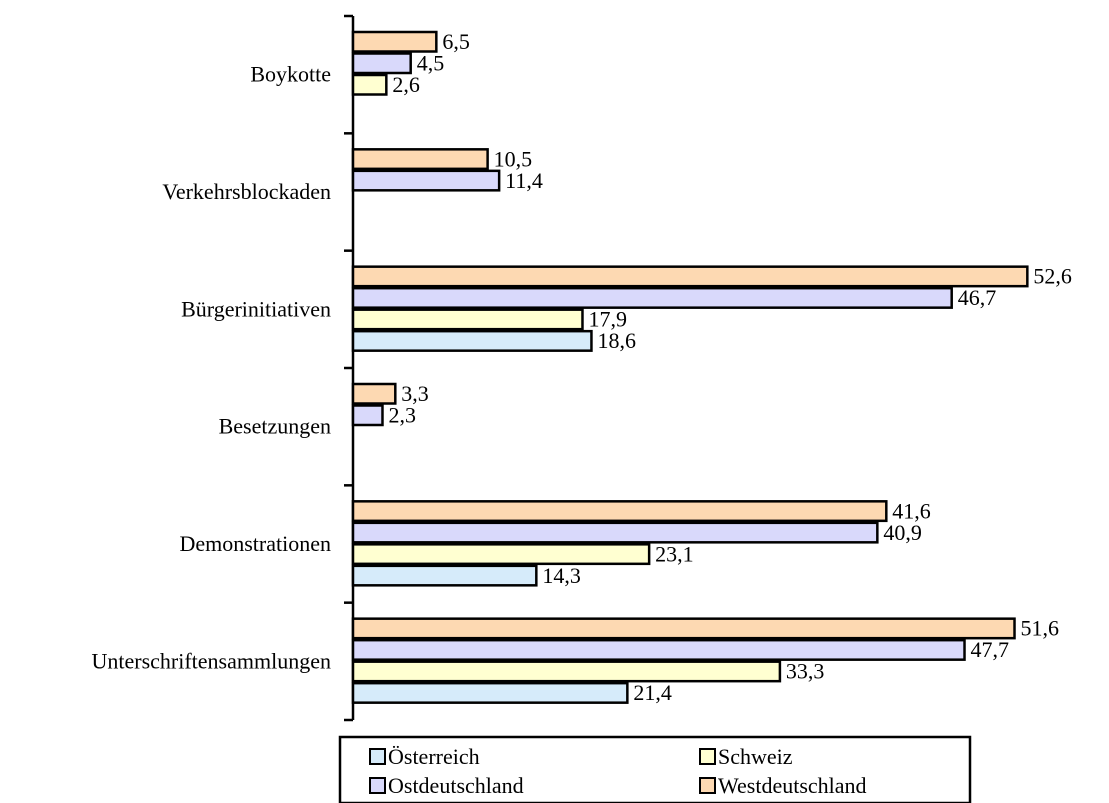 The height and width of the screenshot is (803, 1109). What do you see at coordinates (377, 756) in the screenshot?
I see `legend-swatch-oesterreich` at bounding box center [377, 756].